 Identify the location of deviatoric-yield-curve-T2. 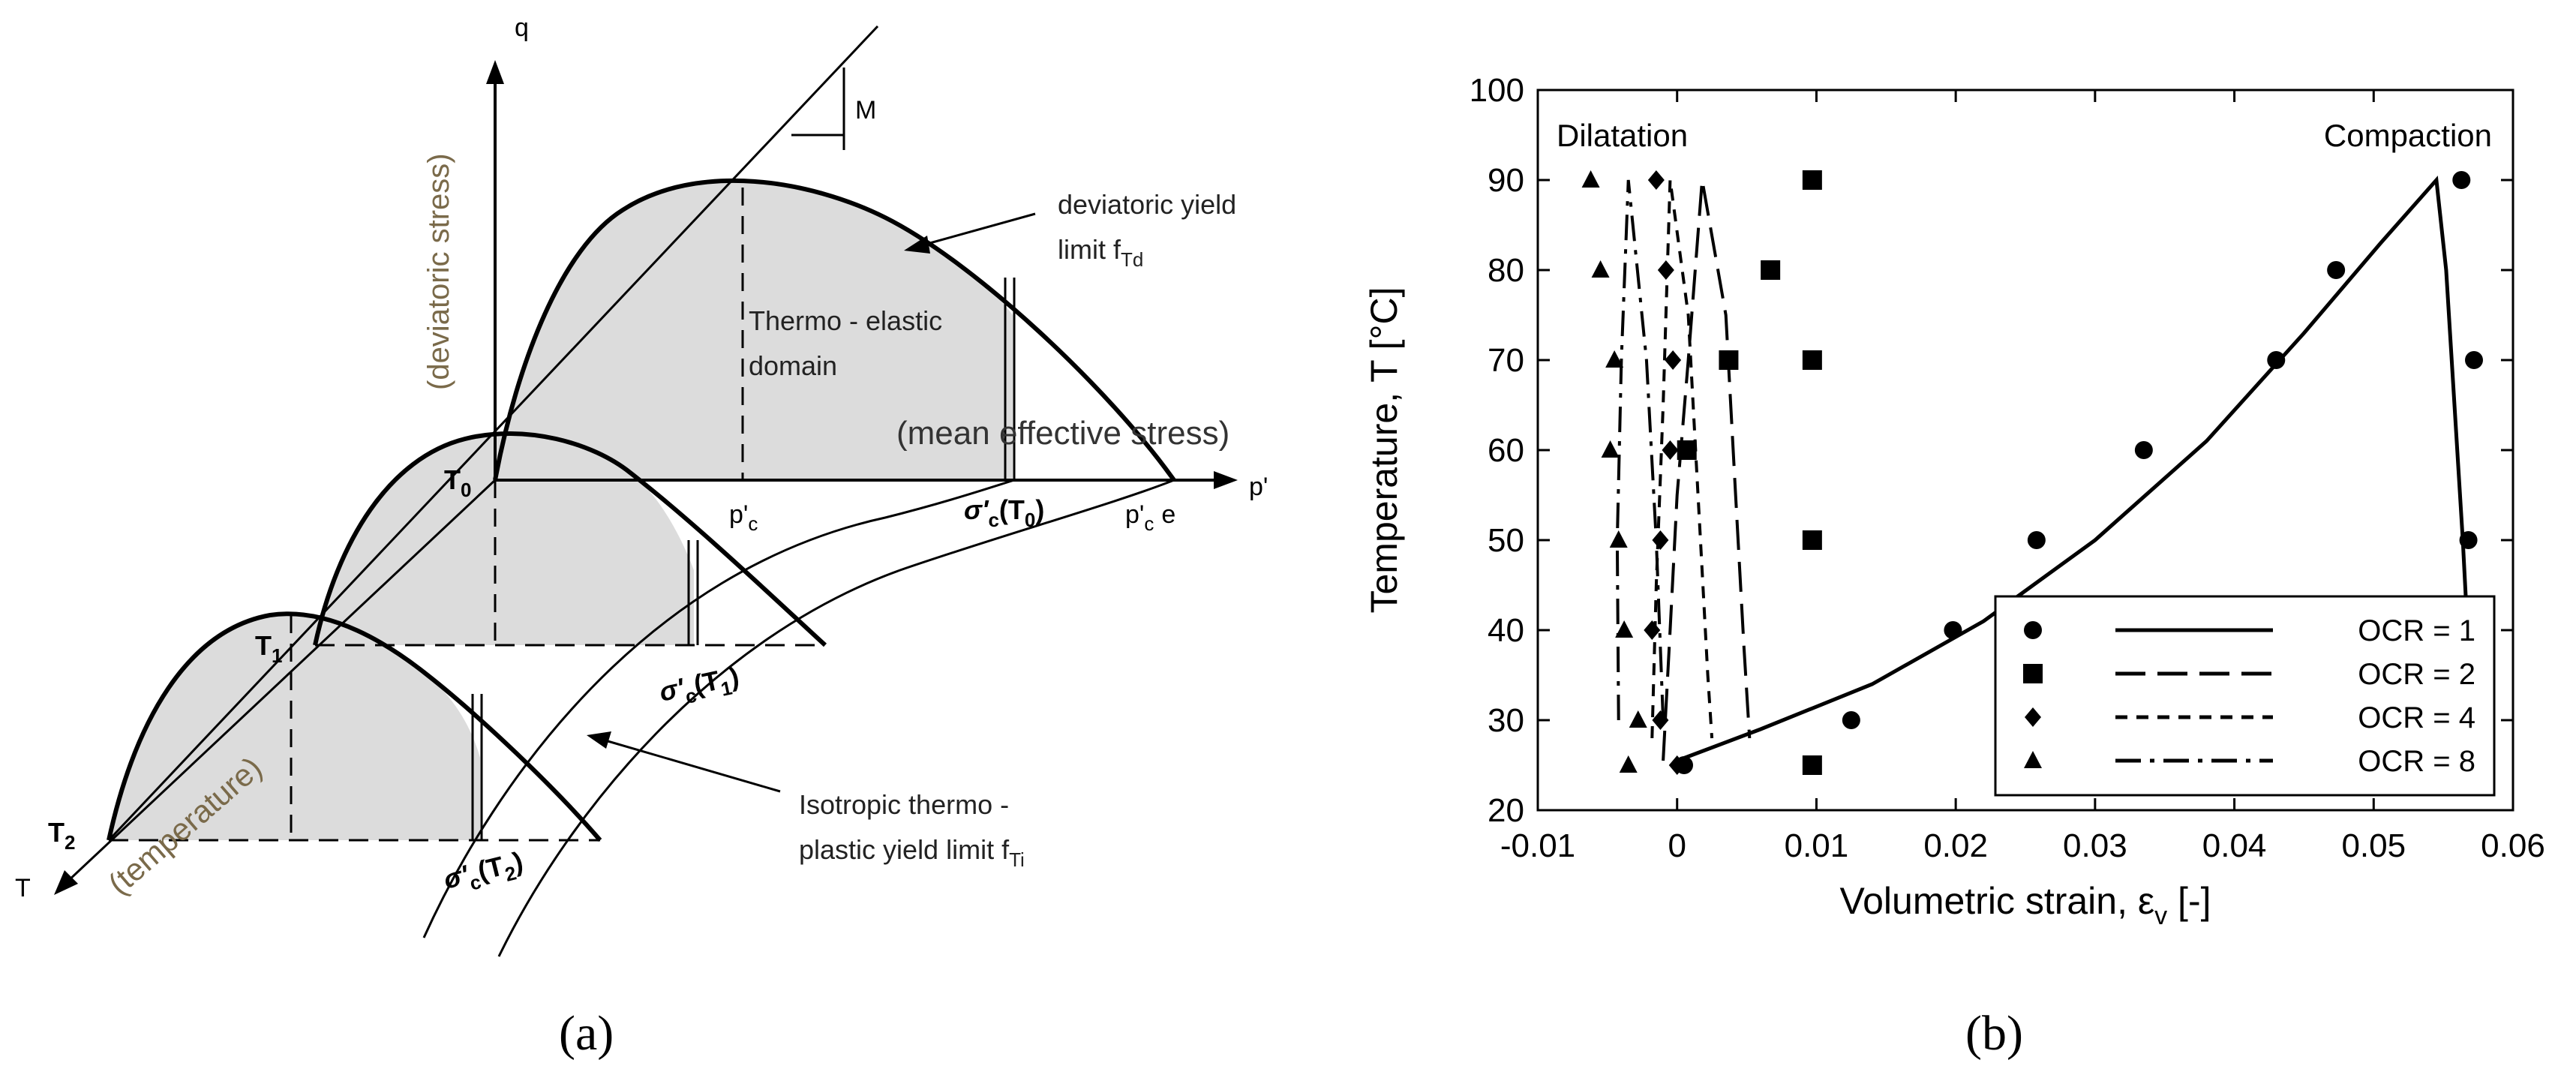
(354, 726).